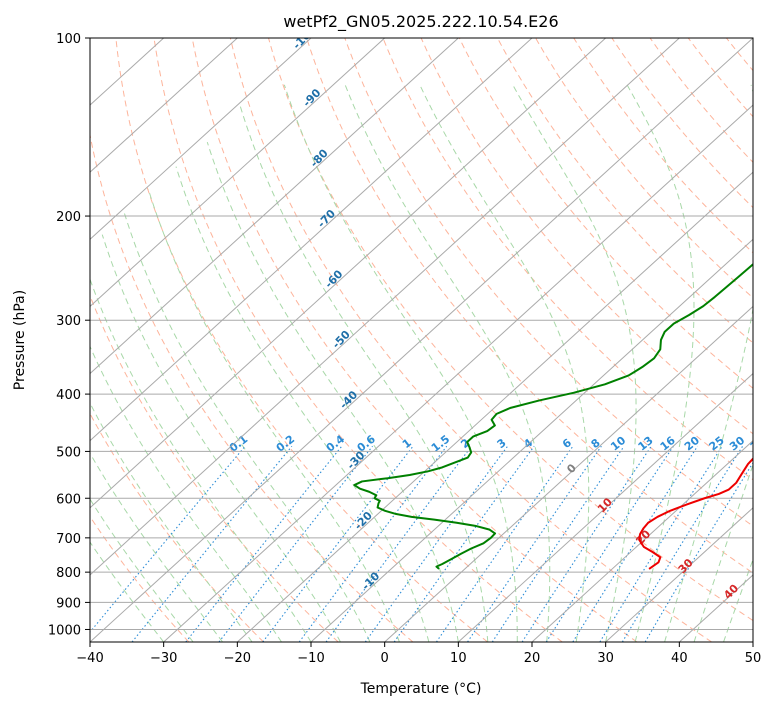 This screenshot has height=708, width=775. I want to click on mixing-ratio-label: 8, so click(596, 443).